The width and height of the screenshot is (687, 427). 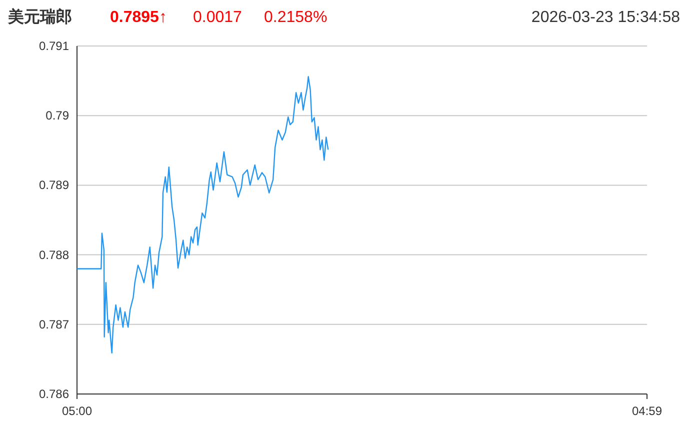 What do you see at coordinates (54, 185) in the screenshot?
I see `y-tick-label: 0.789` at bounding box center [54, 185].